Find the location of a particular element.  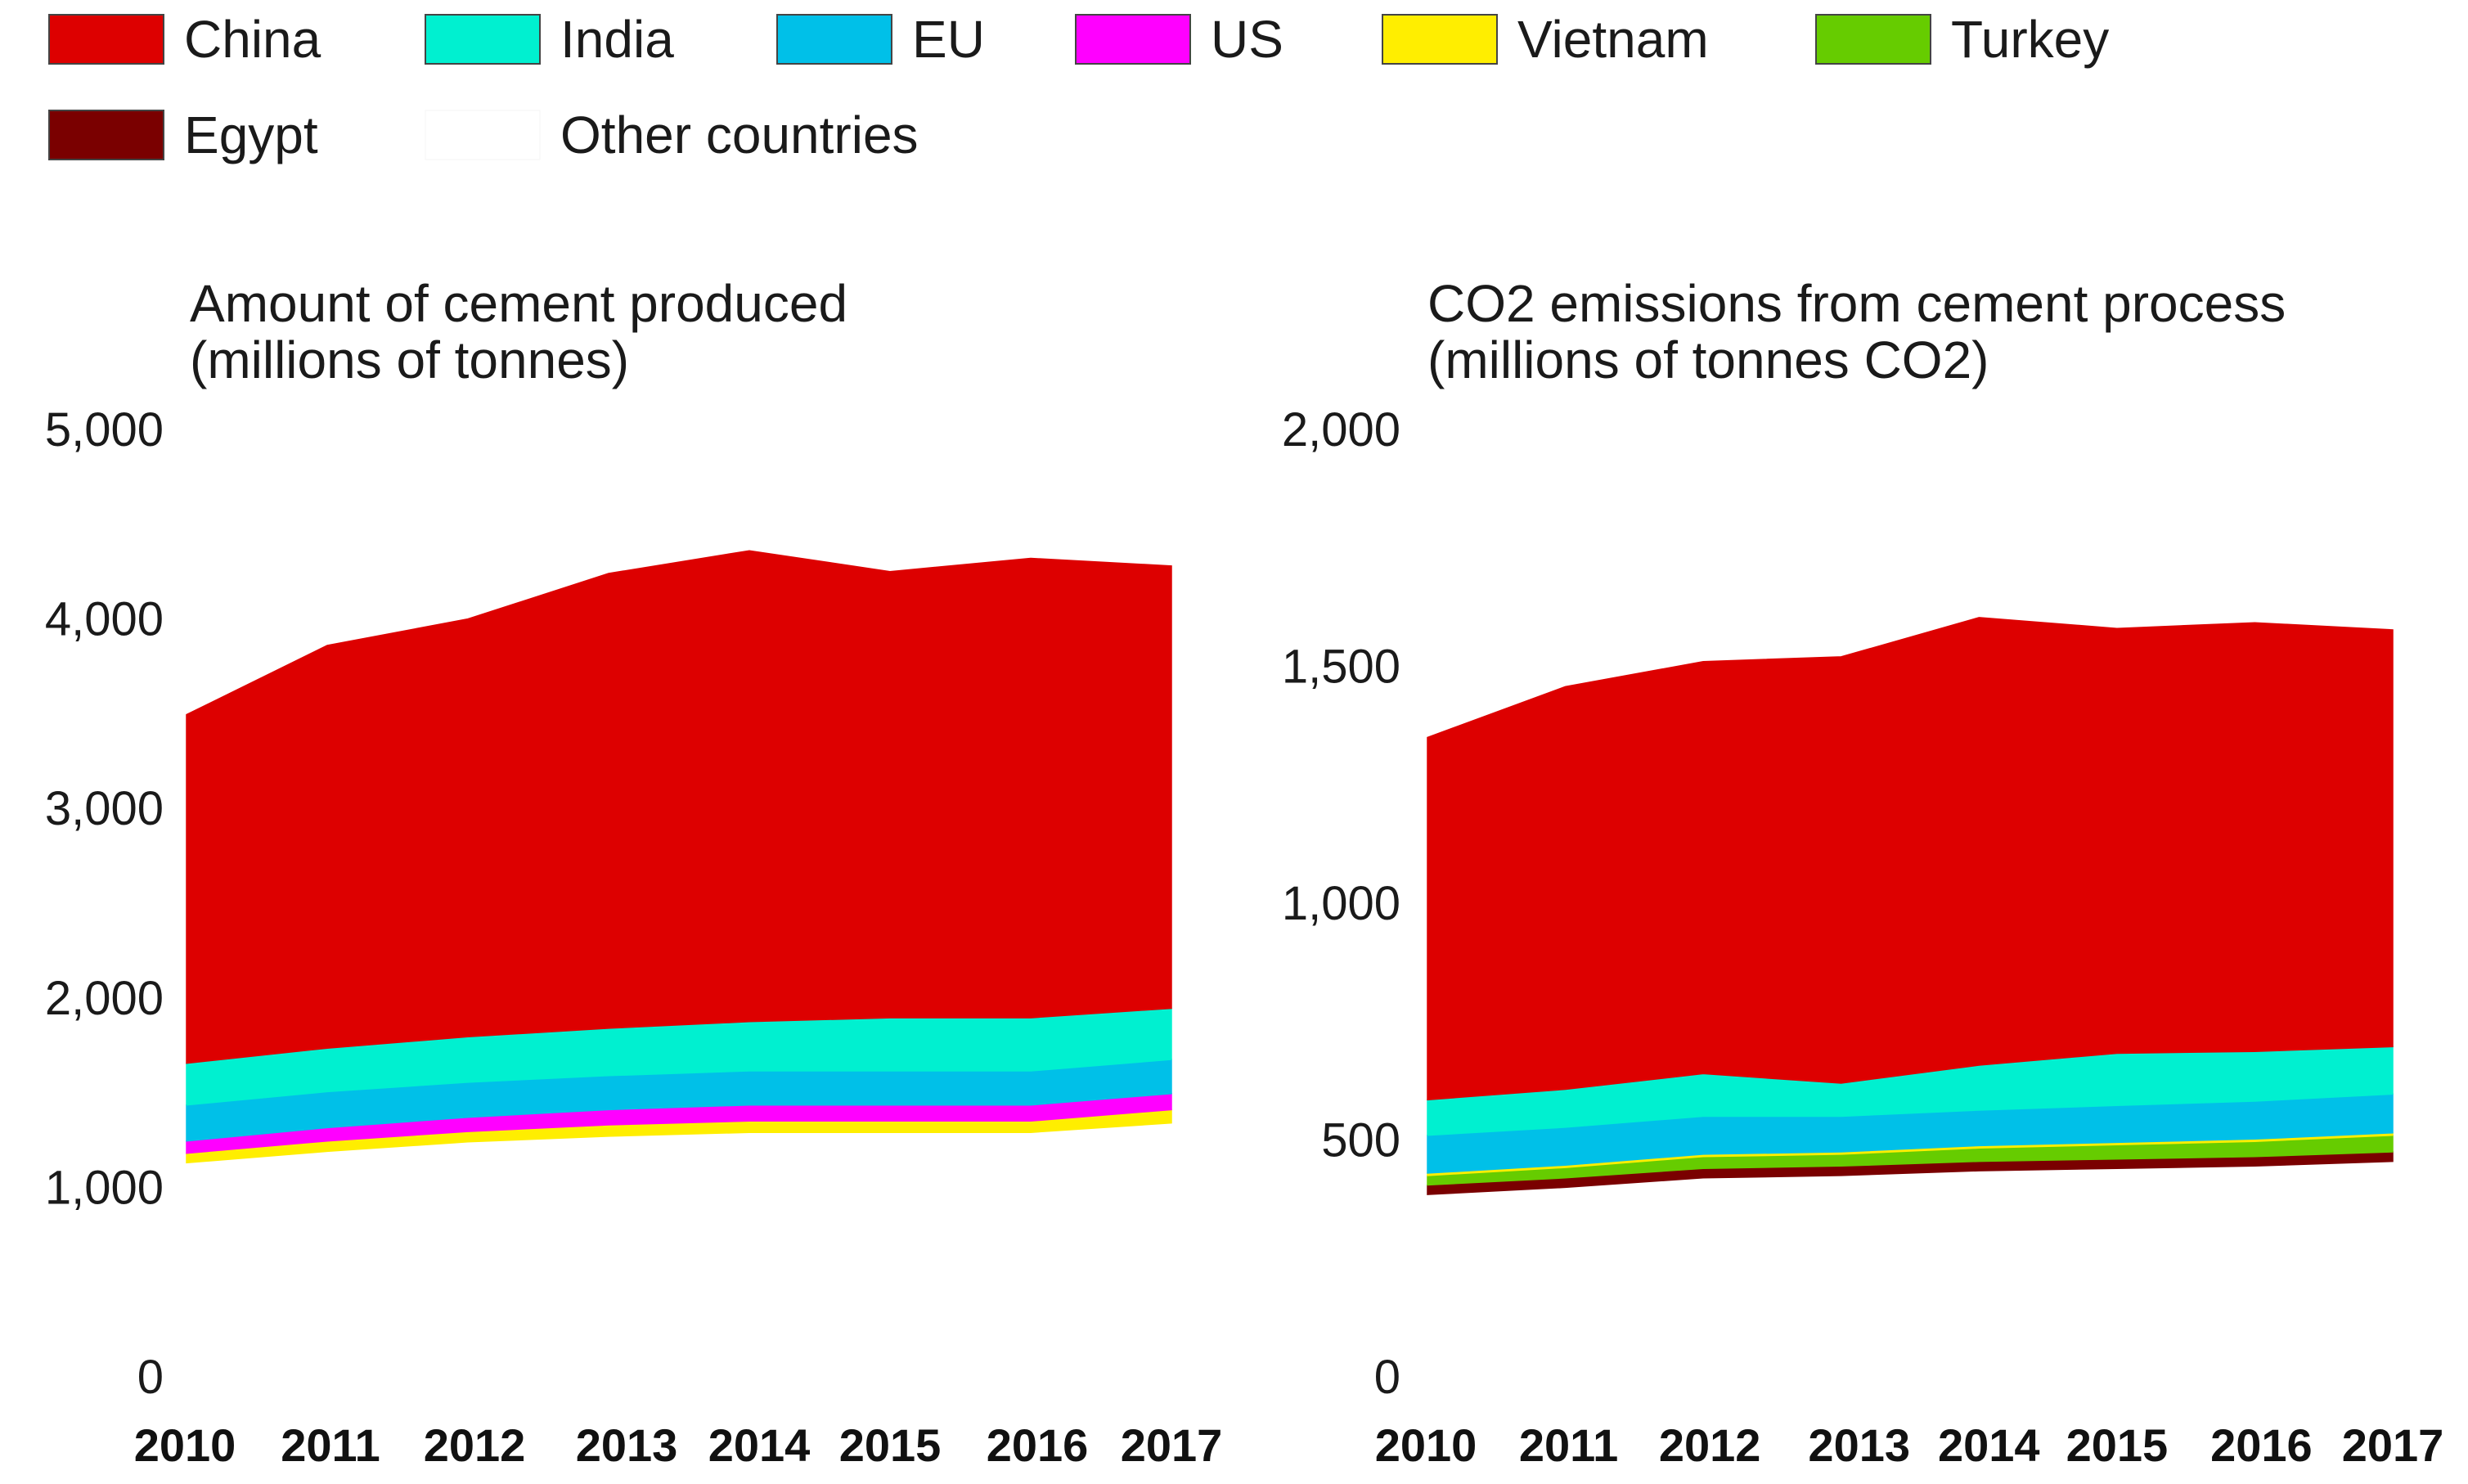

chart-title: Amount of cement produced is located at coordinates (518, 303).